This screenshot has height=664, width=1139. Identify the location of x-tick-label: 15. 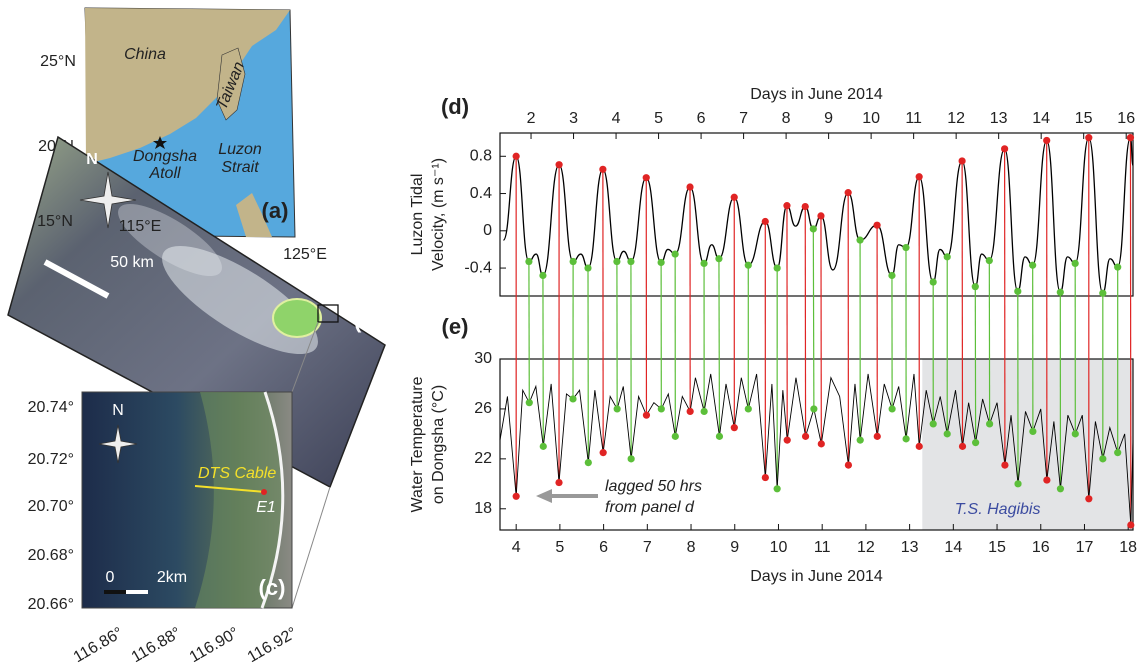
(997, 547).